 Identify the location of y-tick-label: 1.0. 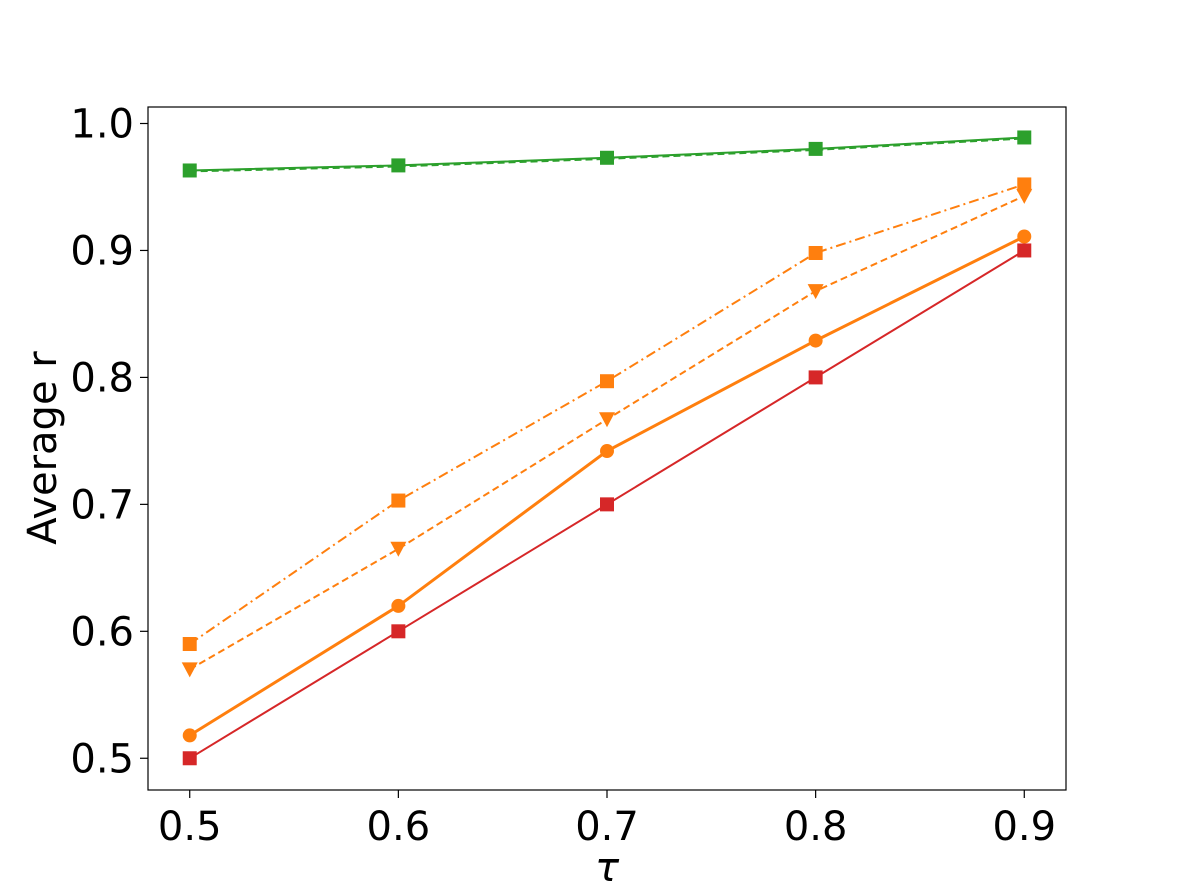
(102, 125).